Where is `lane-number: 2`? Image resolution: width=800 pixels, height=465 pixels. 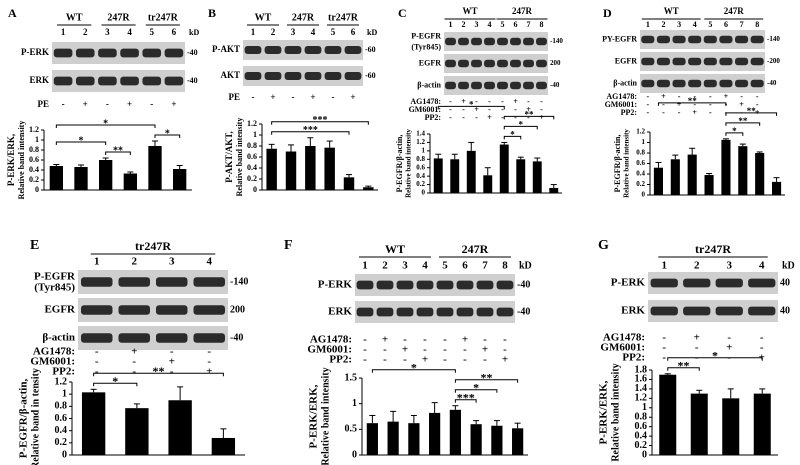 lane-number: 2 is located at coordinates (273, 32).